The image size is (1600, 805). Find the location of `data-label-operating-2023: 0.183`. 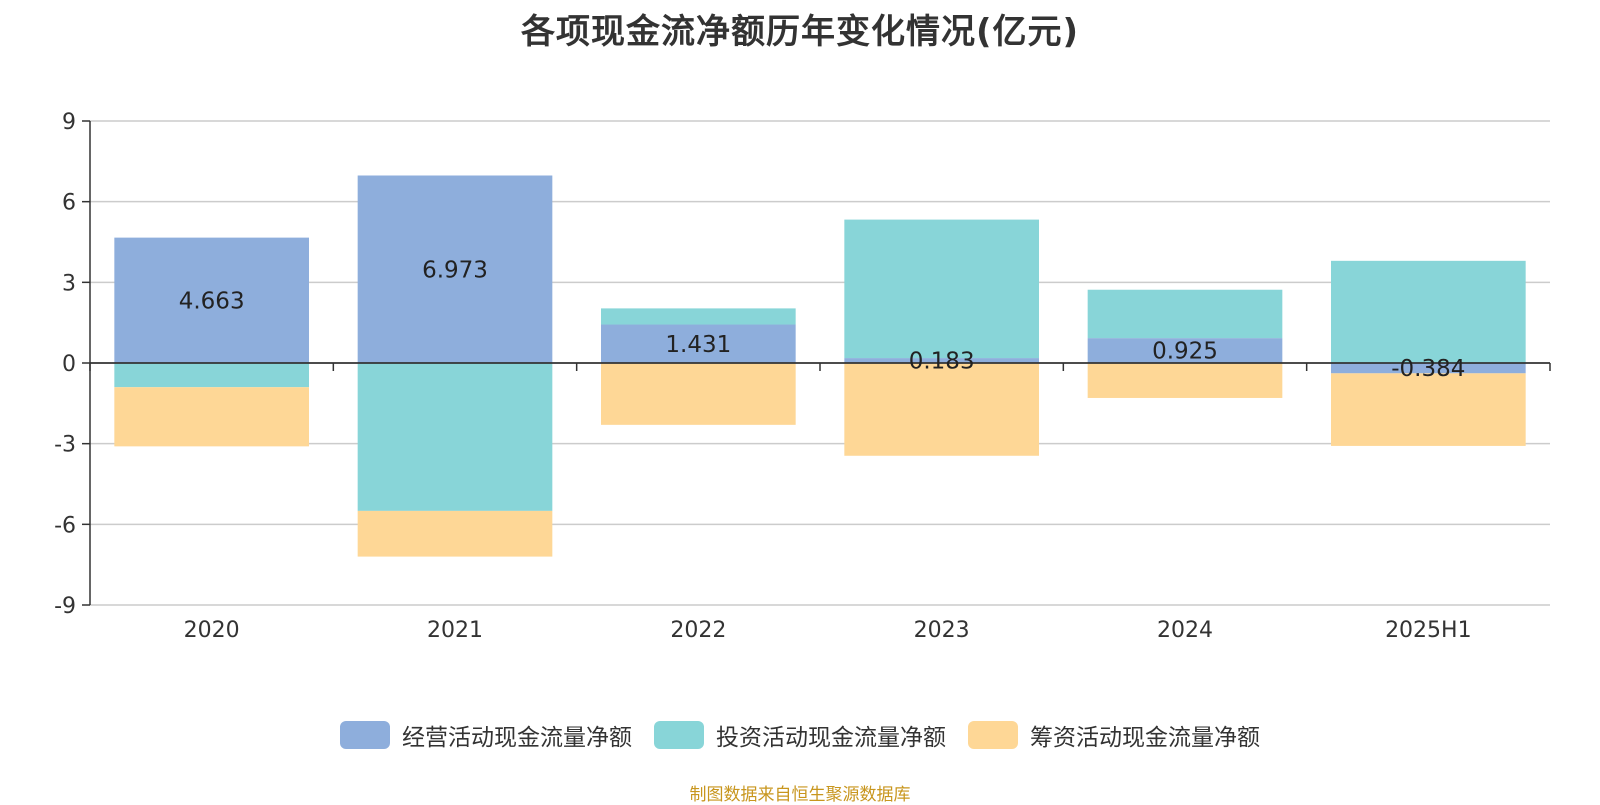

data-label-operating-2023: 0.183 is located at coordinates (942, 362).